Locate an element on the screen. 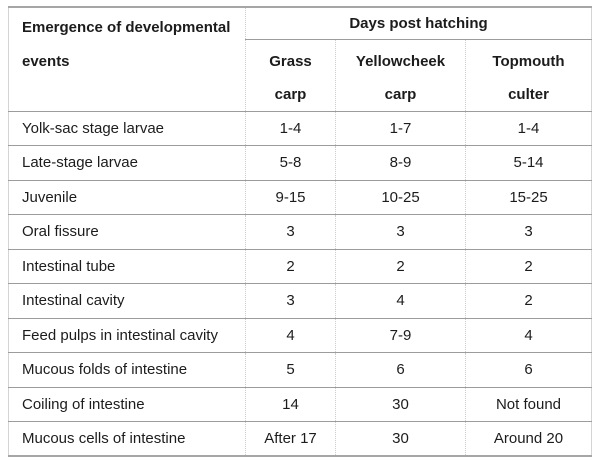 This screenshot has width=600, height=457. row-value: 8-9 is located at coordinates (400, 162).